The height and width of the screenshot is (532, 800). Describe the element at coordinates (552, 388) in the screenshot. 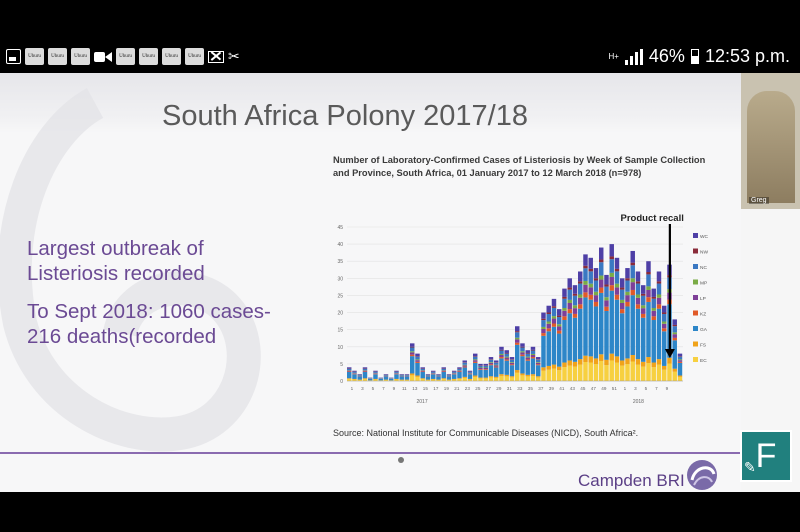

I see `x-tick-label: 39` at that location.